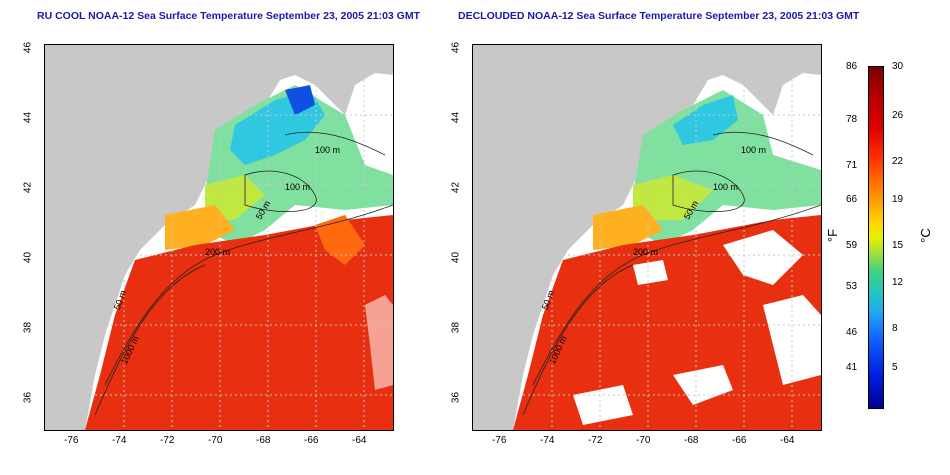 This screenshot has height=475, width=950. Describe the element at coordinates (852, 119) in the screenshot. I see `f-label: 78` at that location.